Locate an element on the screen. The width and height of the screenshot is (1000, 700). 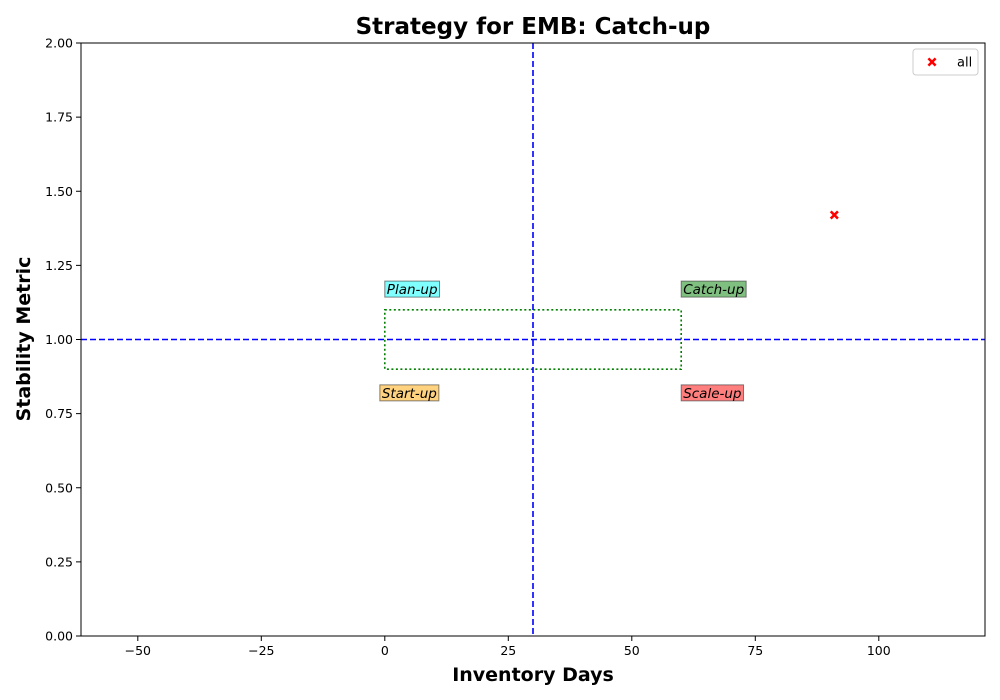
quadrant-label-scale-up: Scale-up is located at coordinates (712, 394).